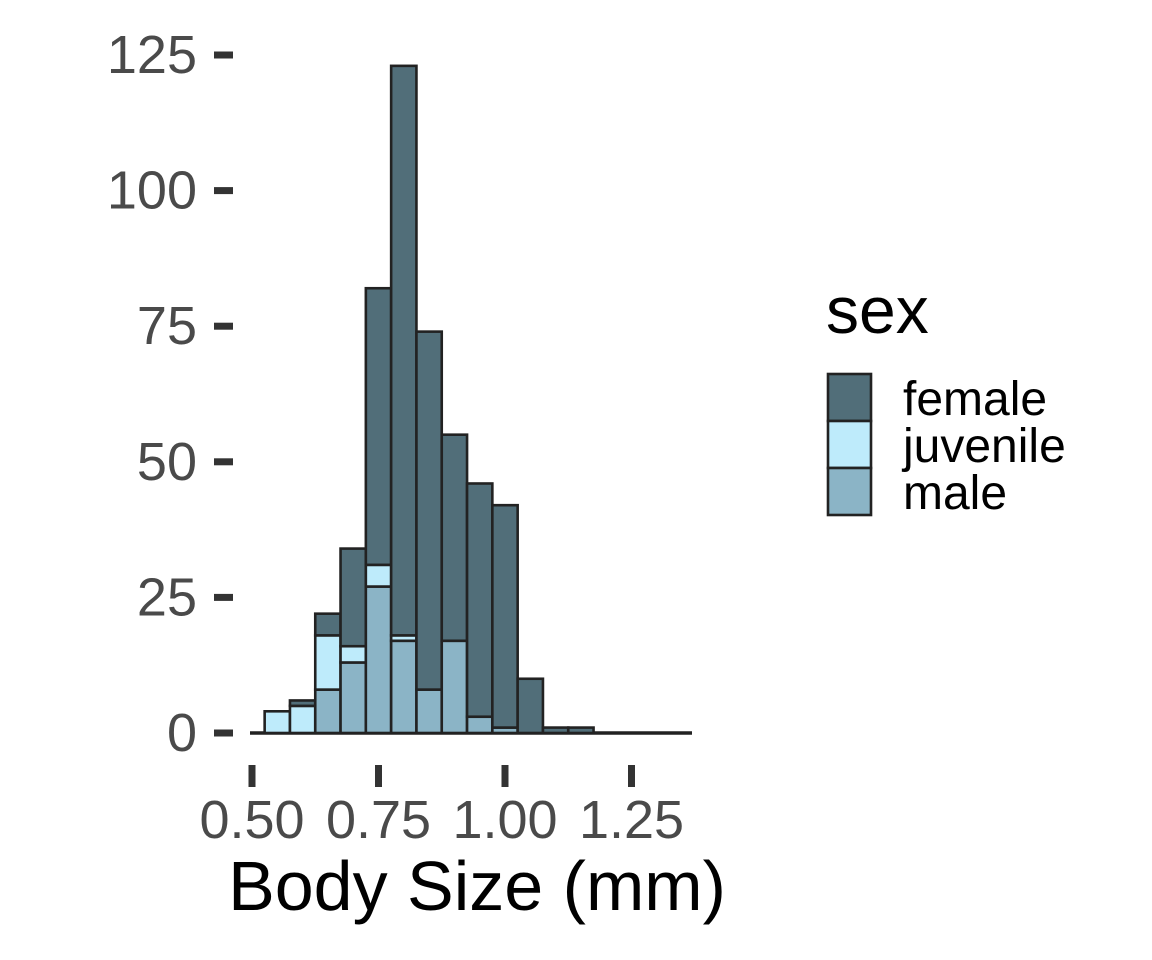 Image resolution: width=1152 pixels, height=960 pixels. Describe the element at coordinates (167, 462) in the screenshot. I see `y-tick-label: 50` at that location.